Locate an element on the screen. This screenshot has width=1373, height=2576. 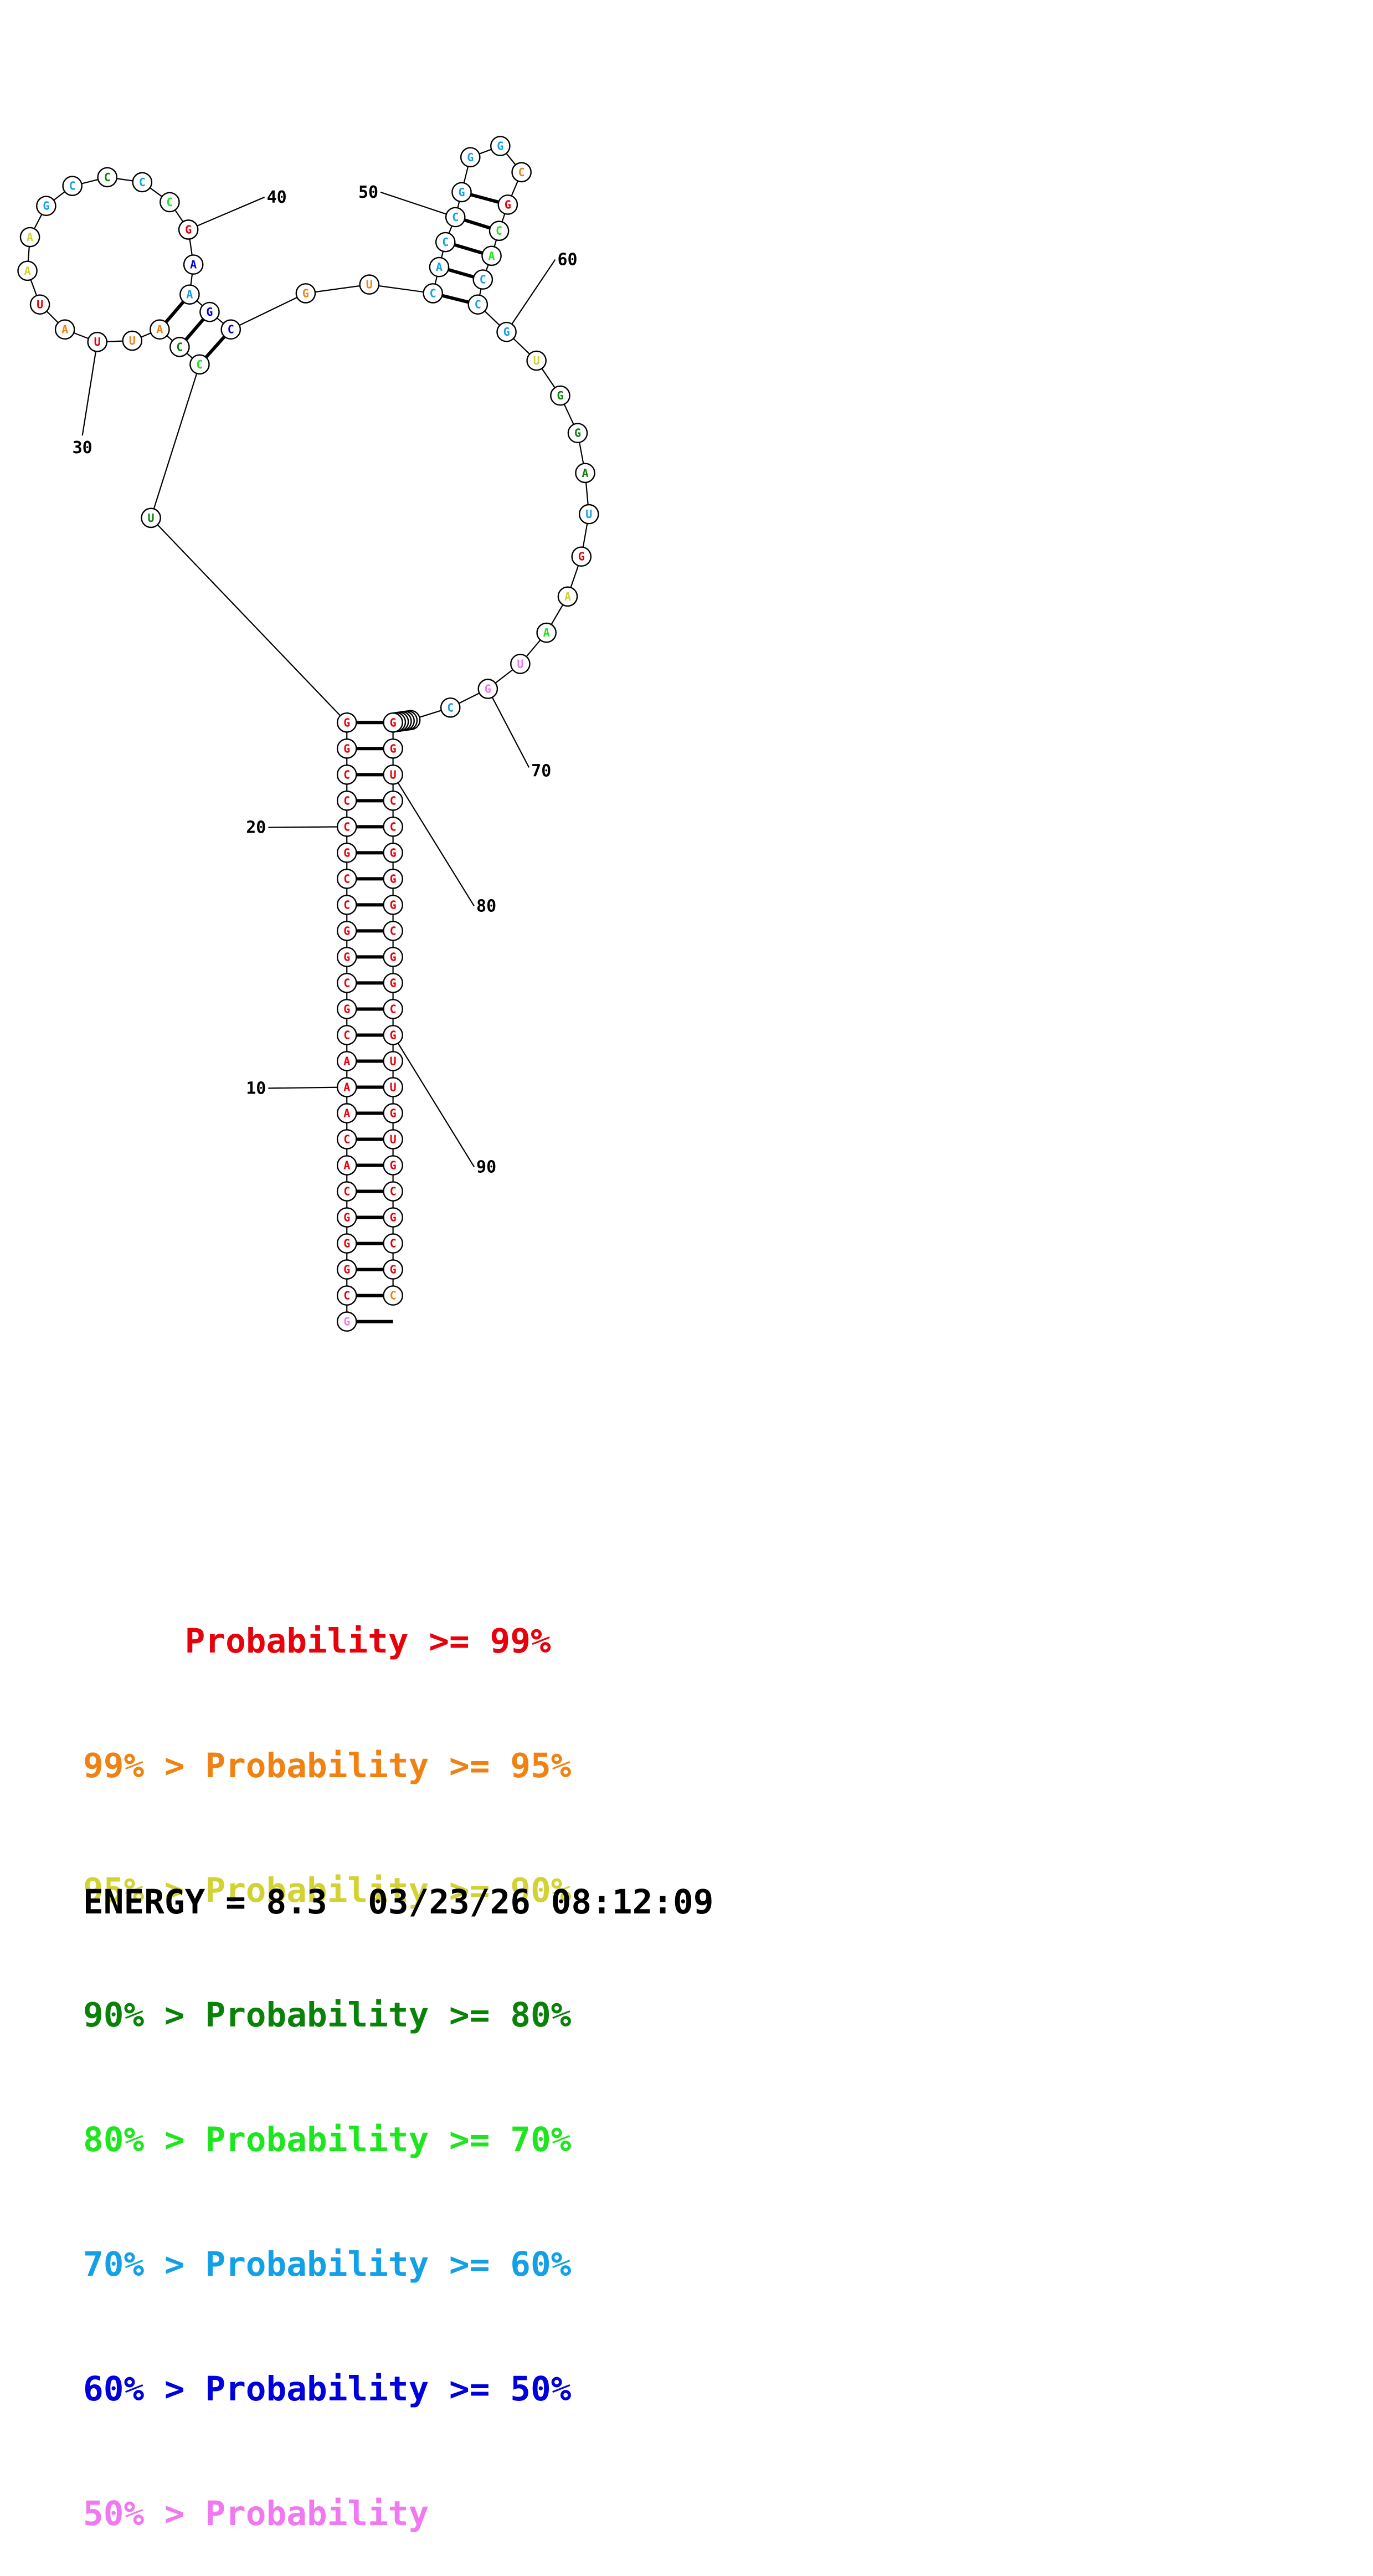
energy-timestamp: ENERGY = 8.3 03/23/26 08:12:09 is located at coordinates (398, 1902).